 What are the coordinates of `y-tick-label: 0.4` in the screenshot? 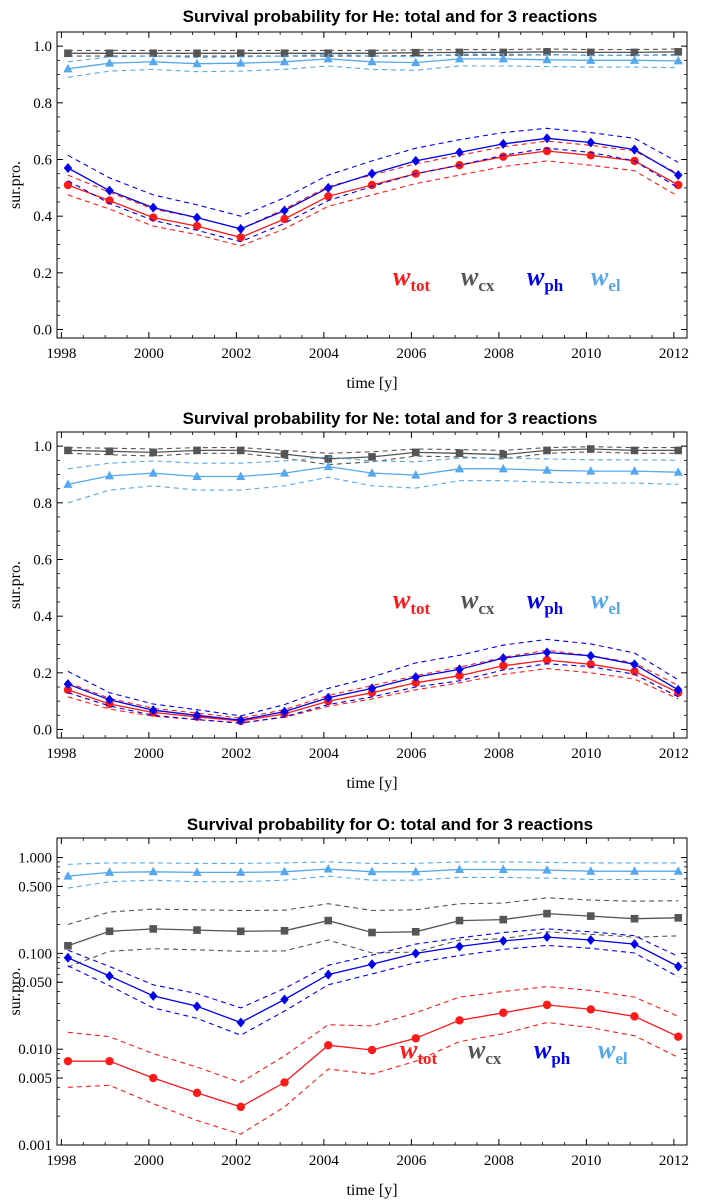 It's located at (42, 217).